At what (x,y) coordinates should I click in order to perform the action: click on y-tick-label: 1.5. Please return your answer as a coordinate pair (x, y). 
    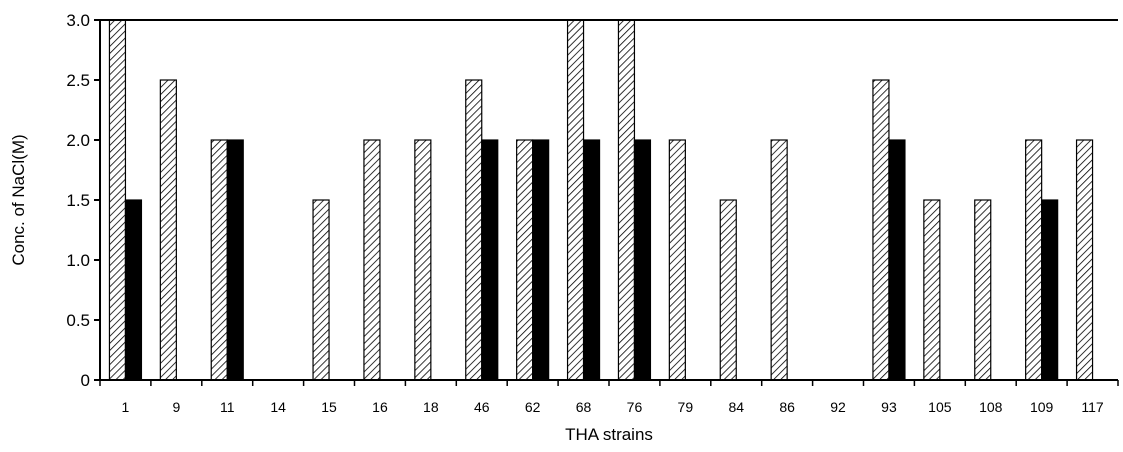
    Looking at the image, I should click on (78, 200).